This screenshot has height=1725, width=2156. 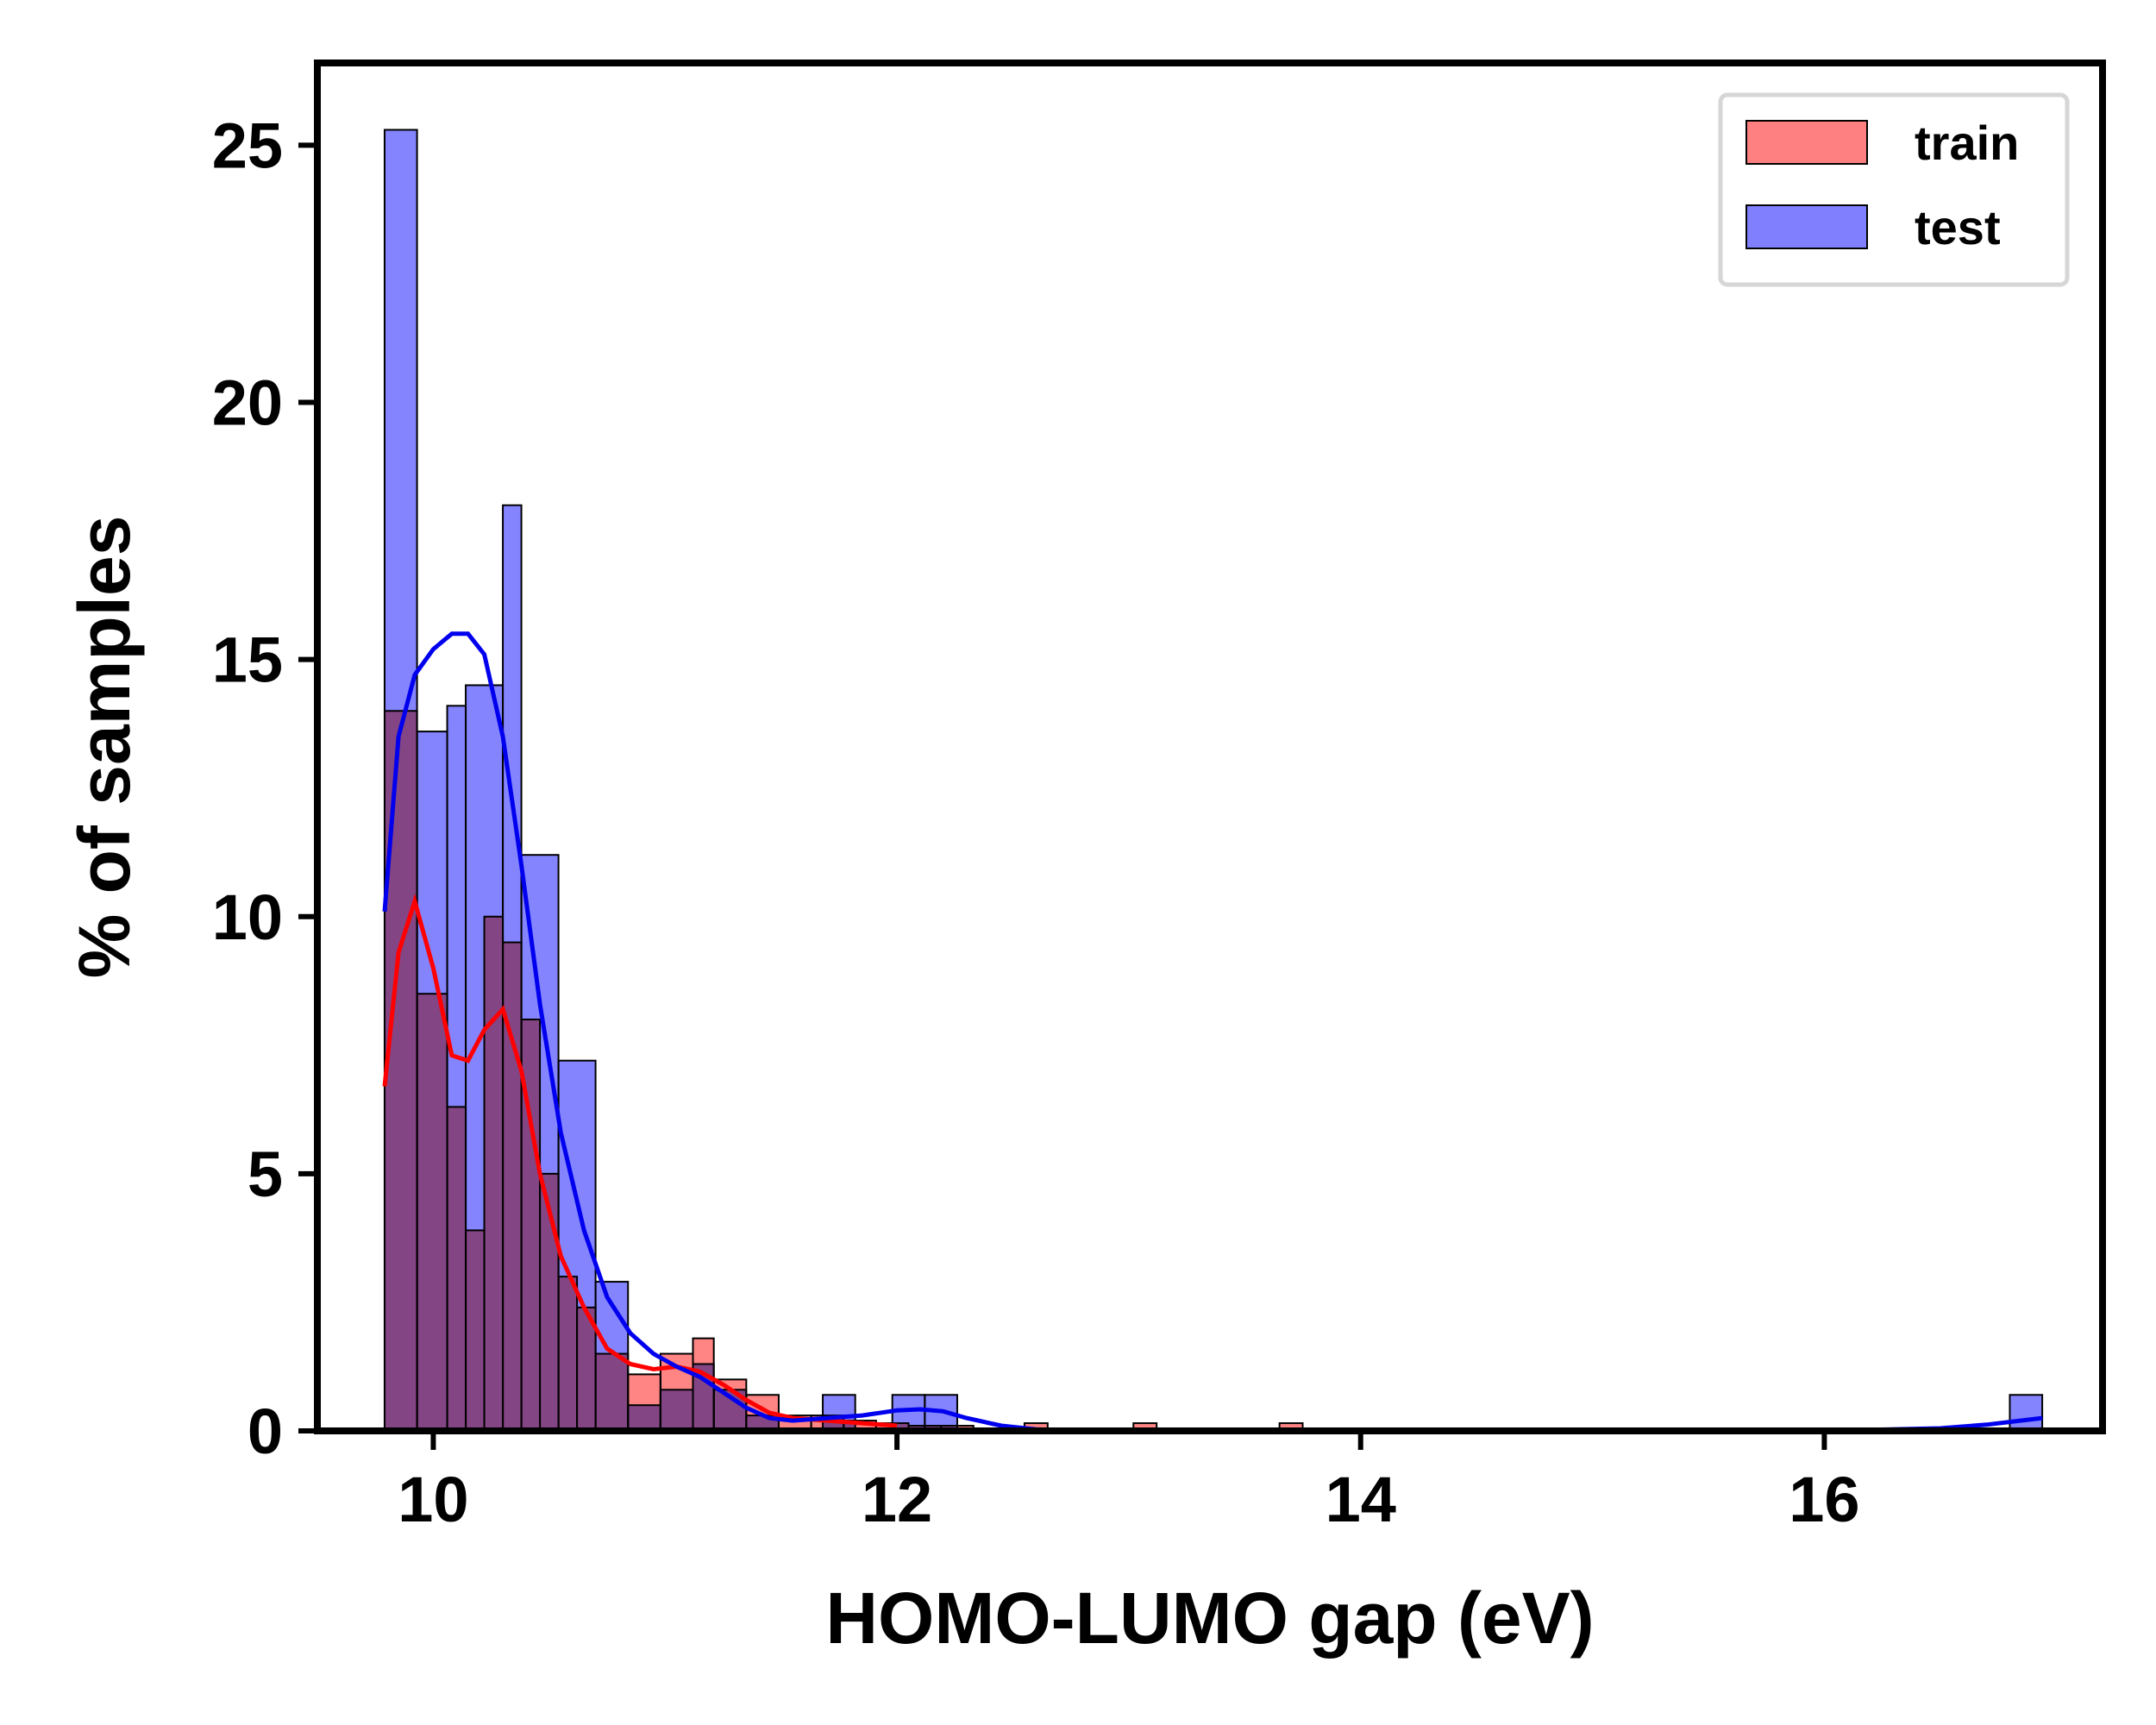 I want to click on y-tick-label: 0, so click(x=265, y=1431).